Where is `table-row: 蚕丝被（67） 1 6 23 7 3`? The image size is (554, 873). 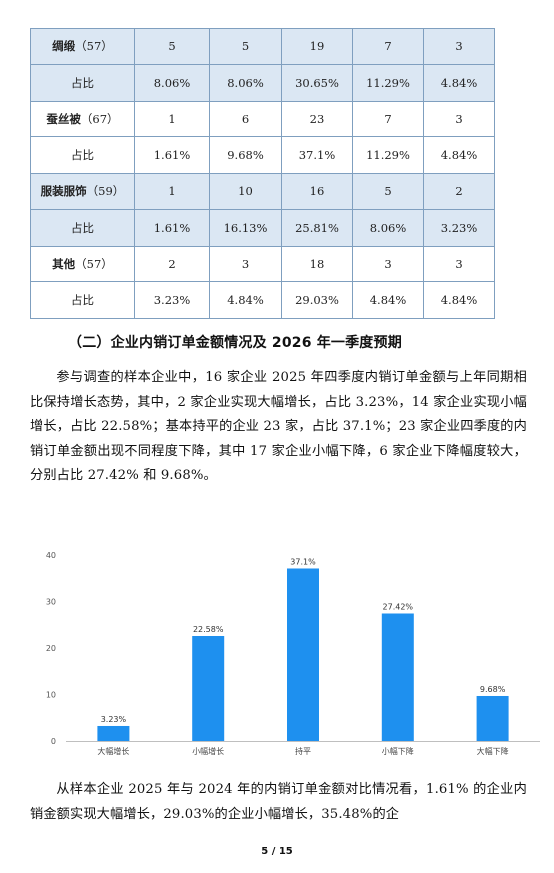 table-row: 蚕丝被（67） 1 6 23 7 3 is located at coordinates (262, 118).